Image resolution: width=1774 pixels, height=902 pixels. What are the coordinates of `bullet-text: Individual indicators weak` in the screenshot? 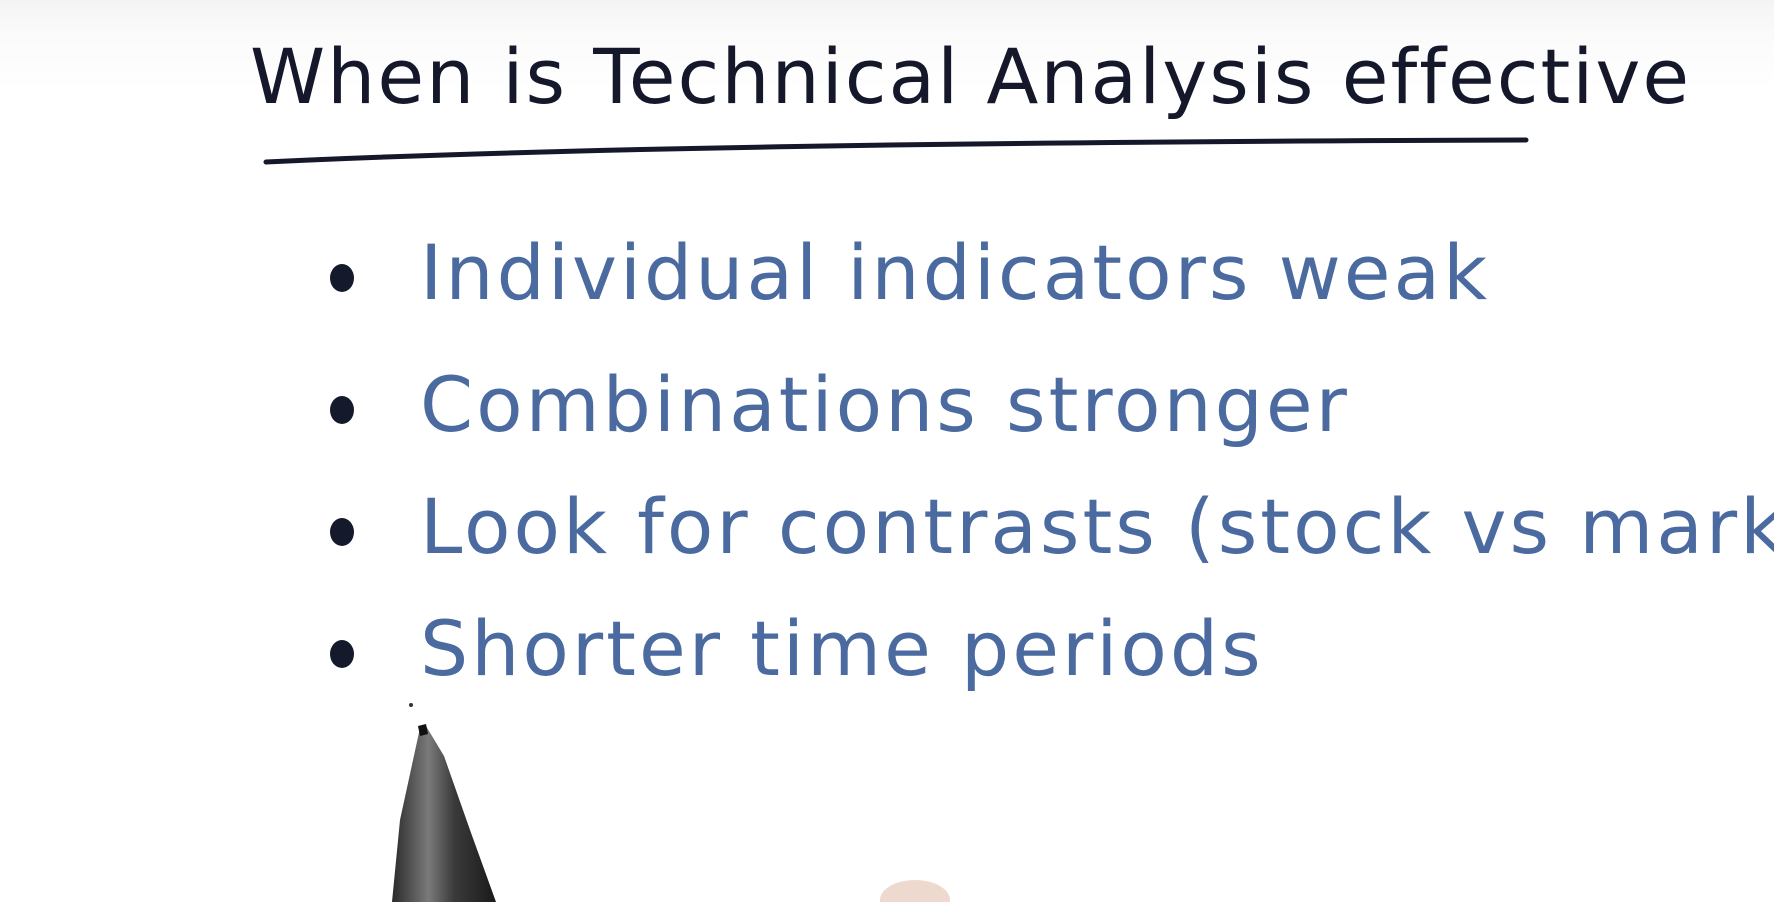 It's located at (955, 272).